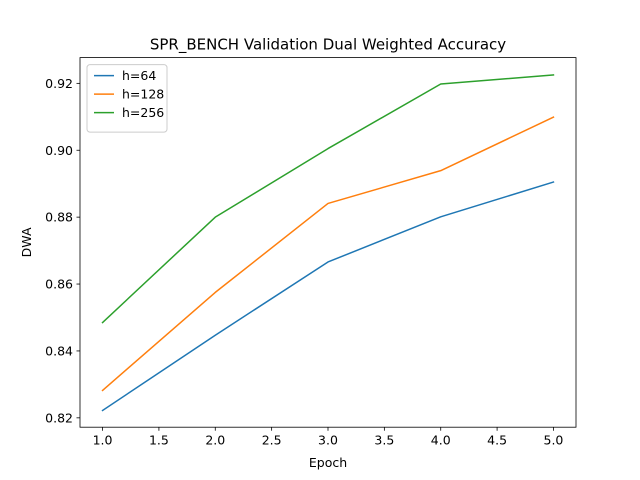  I want to click on y-tick-label: 0.90, so click(59, 150).